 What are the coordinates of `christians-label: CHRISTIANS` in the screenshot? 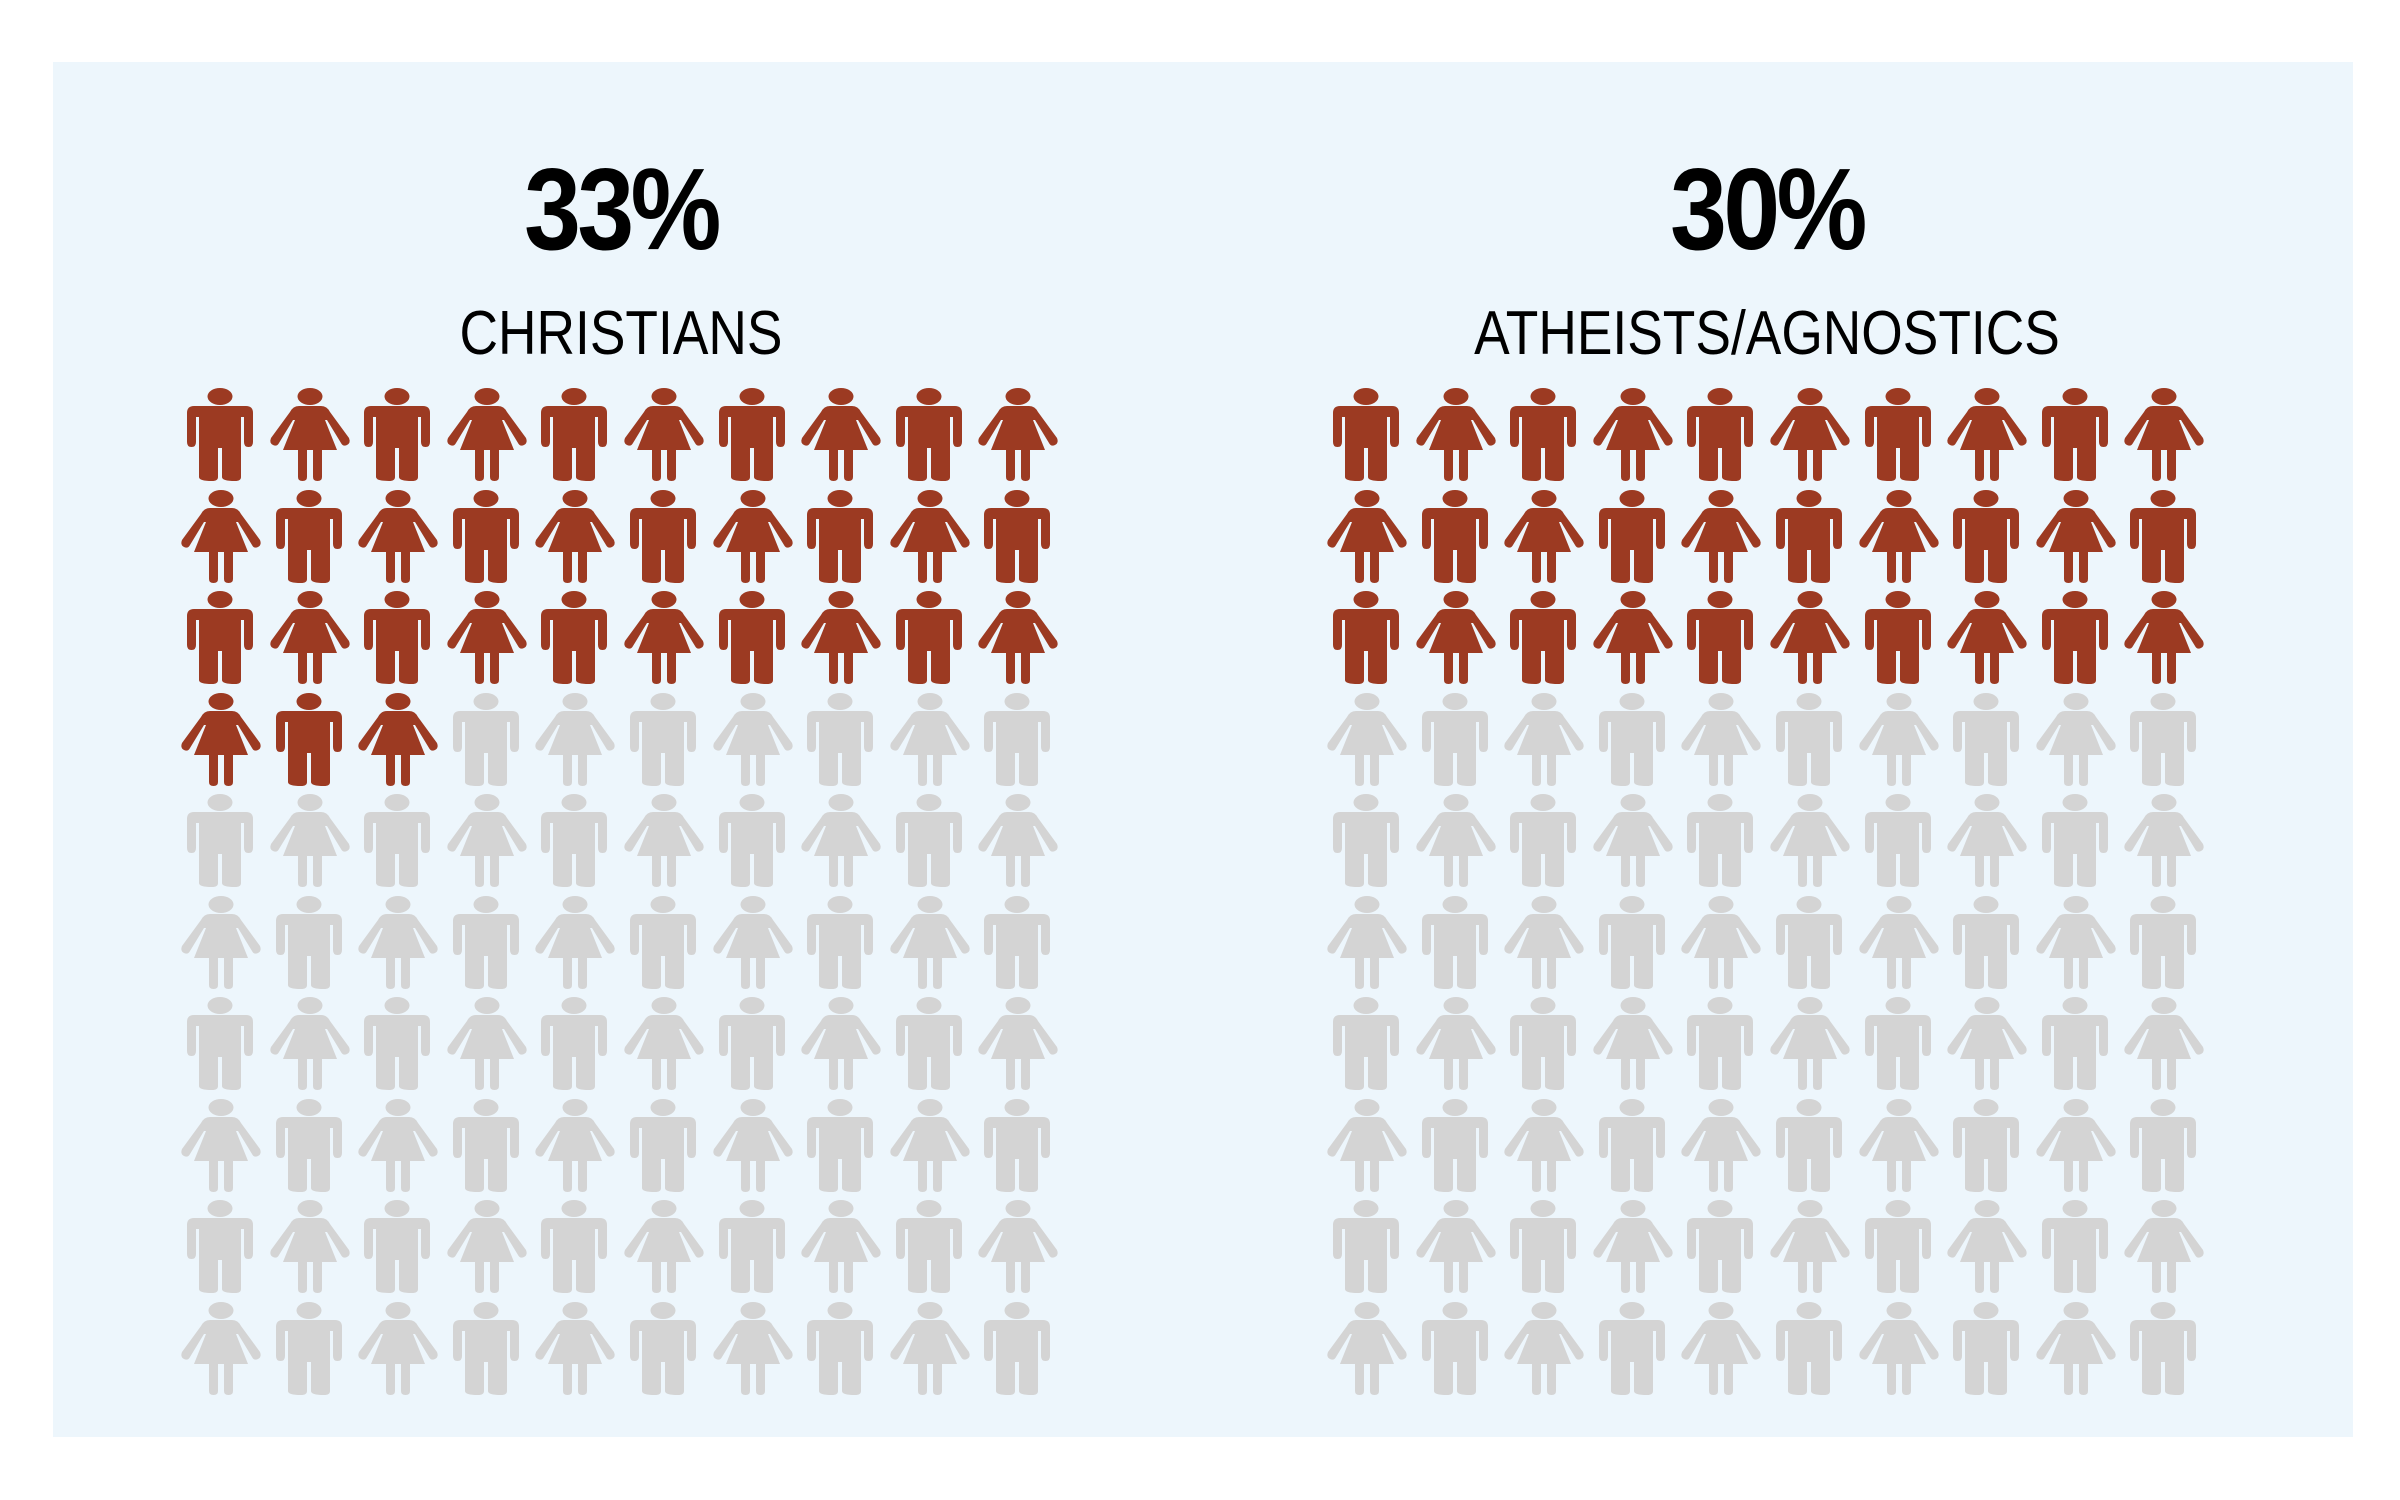 It's located at (621, 333).